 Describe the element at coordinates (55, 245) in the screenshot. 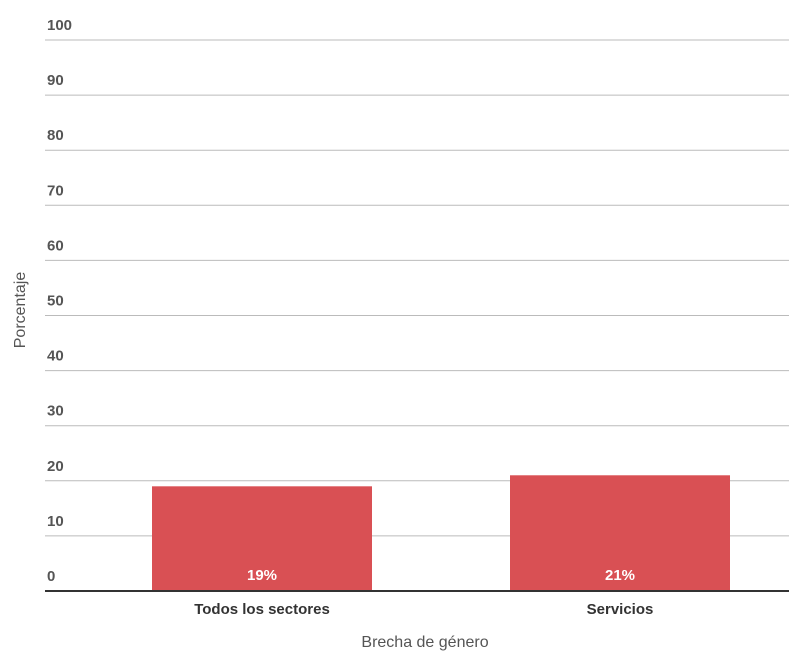

I see `y-tick-label: 60` at that location.